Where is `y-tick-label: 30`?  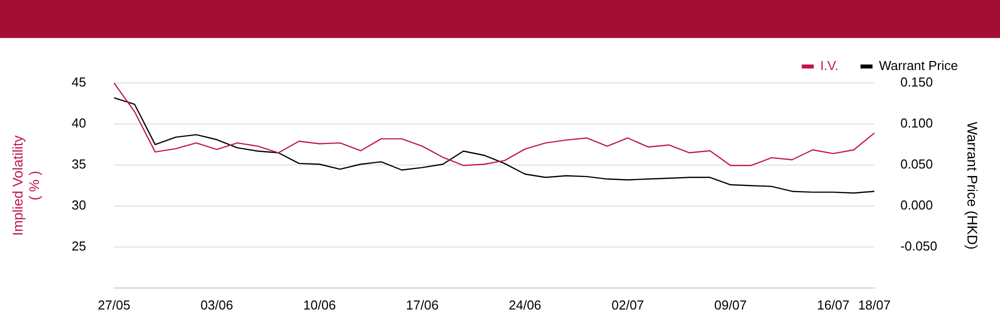
y-tick-label: 30 is located at coordinates (79, 205).